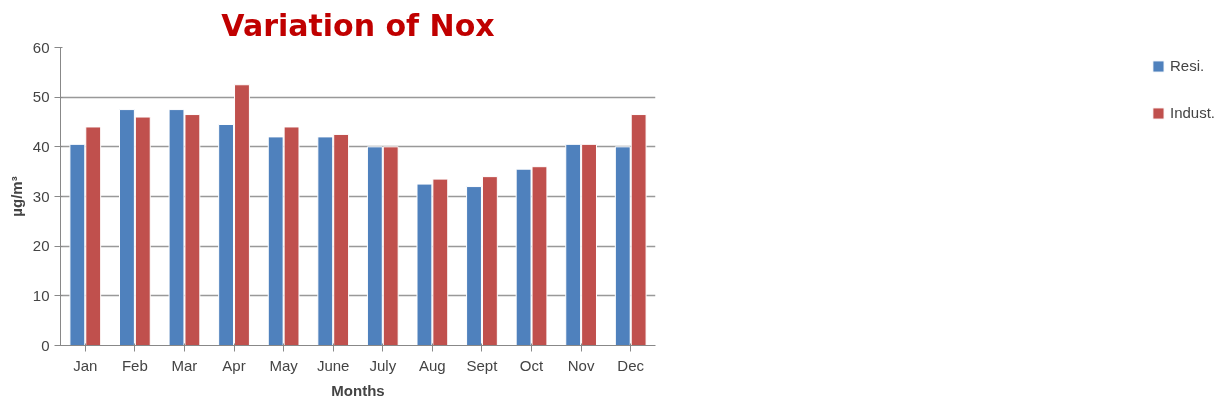 Image resolution: width=1231 pixels, height=409 pixels. I want to click on x-tick-label: July, so click(383, 365).